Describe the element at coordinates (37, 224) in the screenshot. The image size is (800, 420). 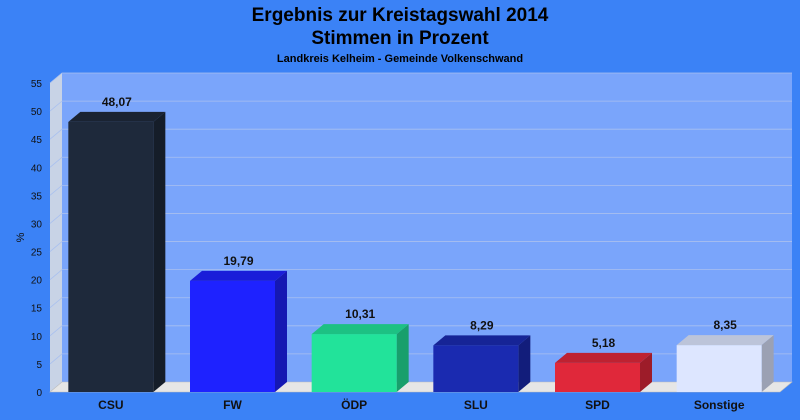
I see `y-tick-label: 30` at that location.